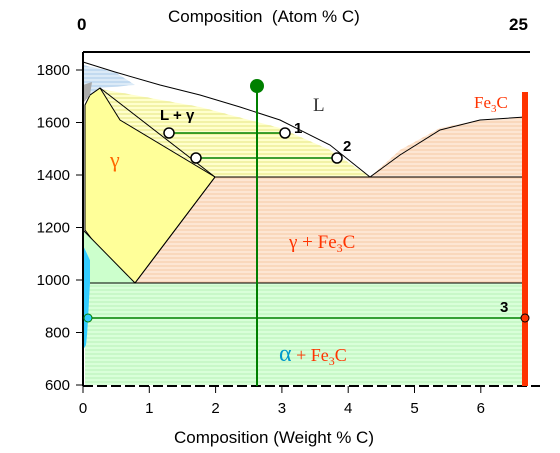 The width and height of the screenshot is (560, 453). I want to click on liquidus-right-curve, so click(447, 147).